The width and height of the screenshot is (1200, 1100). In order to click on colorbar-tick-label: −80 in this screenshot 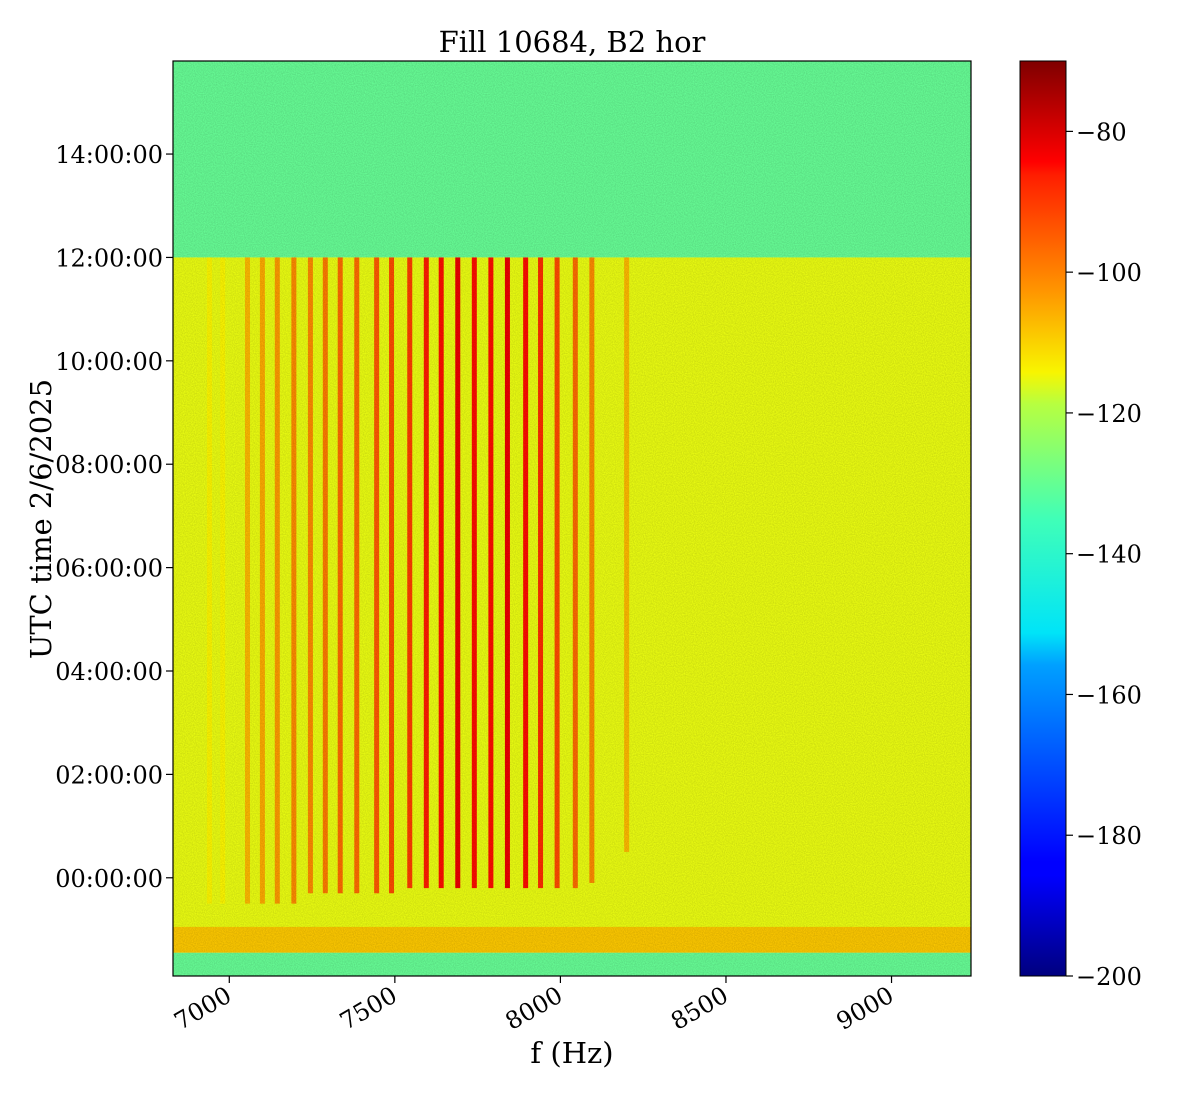, I will do `click(1101, 132)`.